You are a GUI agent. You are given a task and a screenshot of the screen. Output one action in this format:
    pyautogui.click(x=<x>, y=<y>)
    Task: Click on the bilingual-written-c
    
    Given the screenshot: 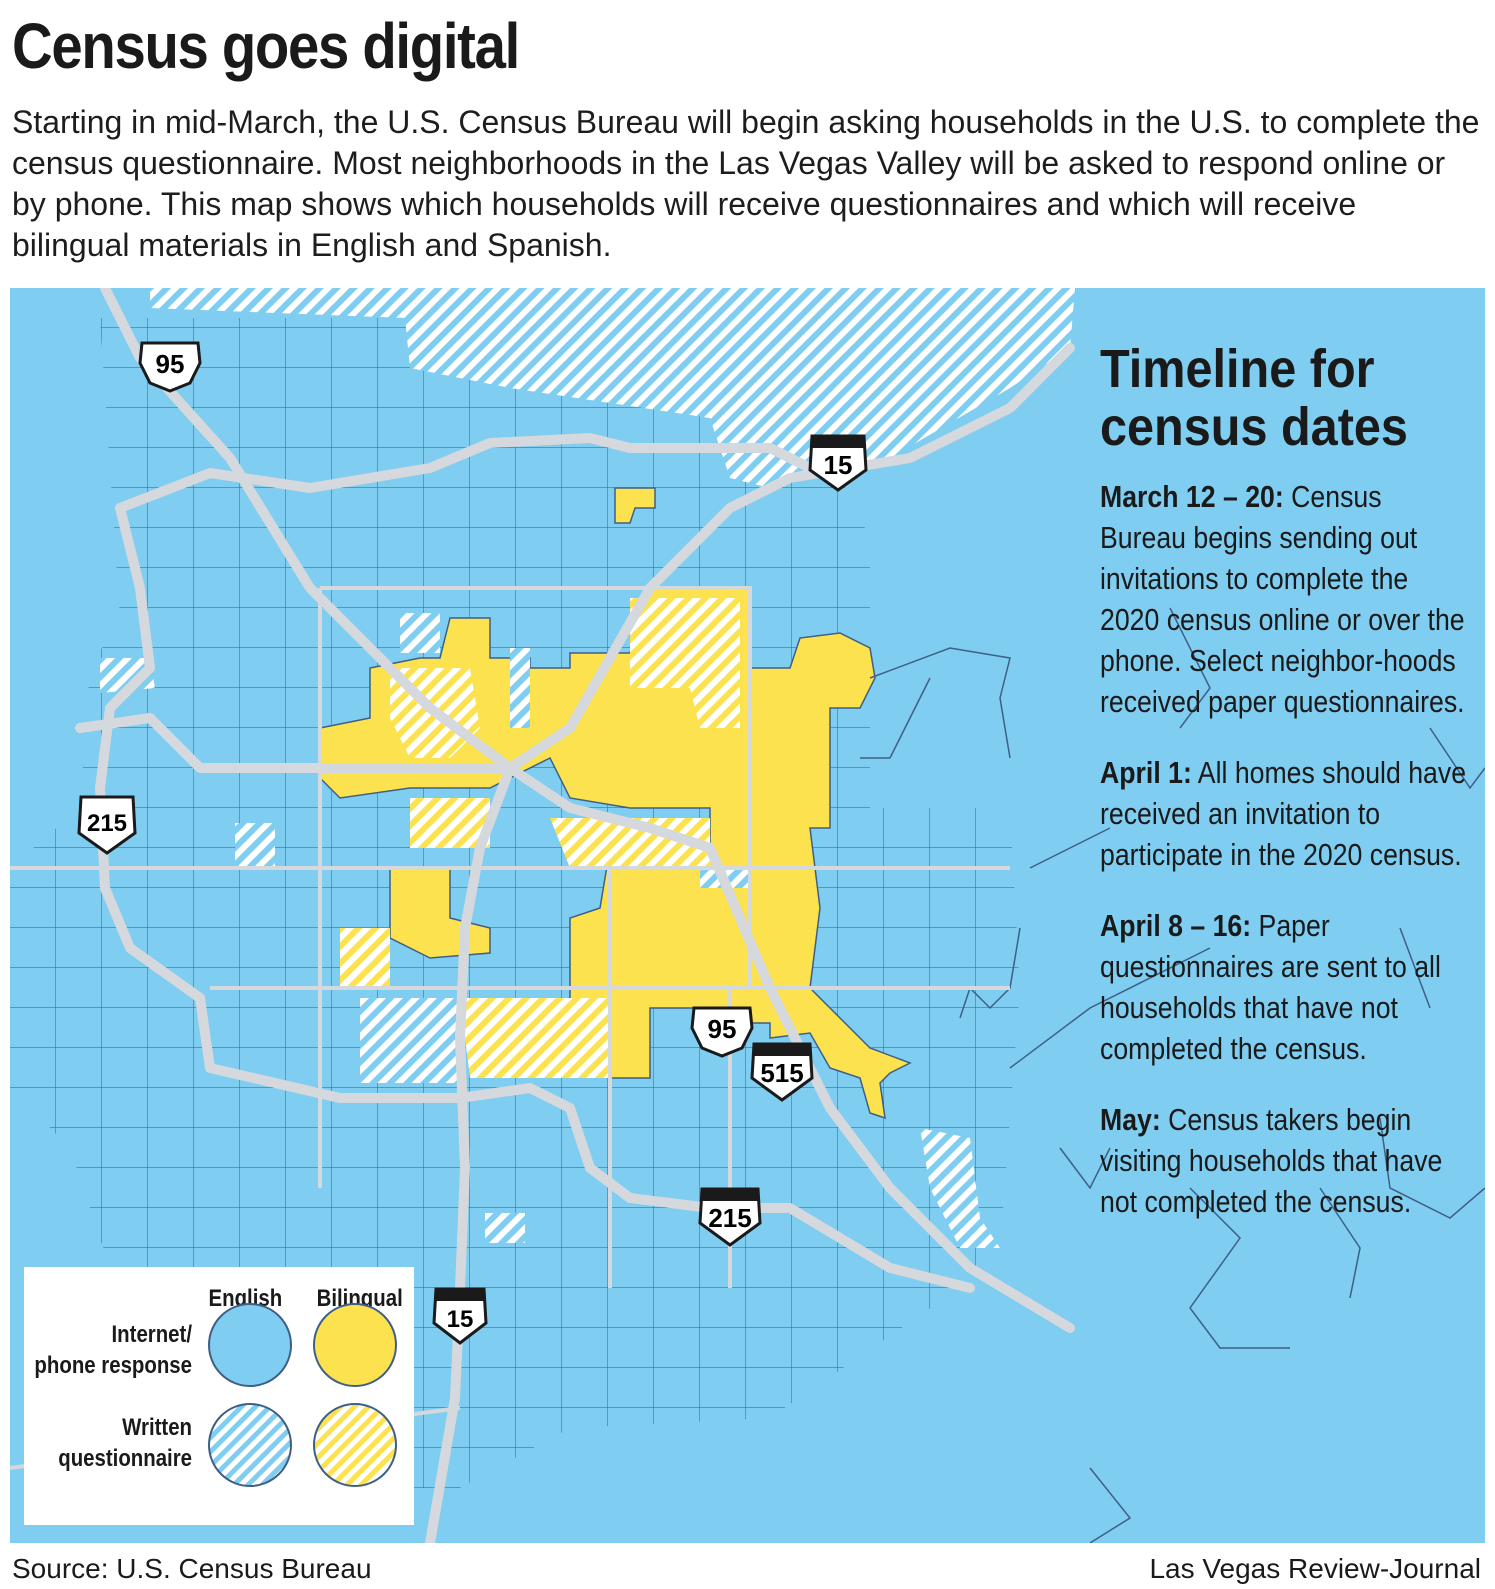 What is the action you would take?
    pyautogui.click(x=450, y=823)
    